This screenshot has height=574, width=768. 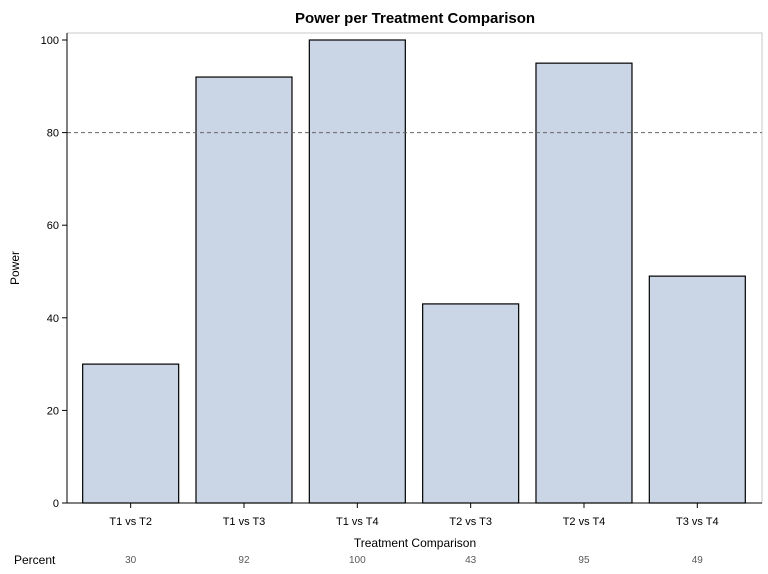 I want to click on axis-table-value: 43, so click(x=471, y=560).